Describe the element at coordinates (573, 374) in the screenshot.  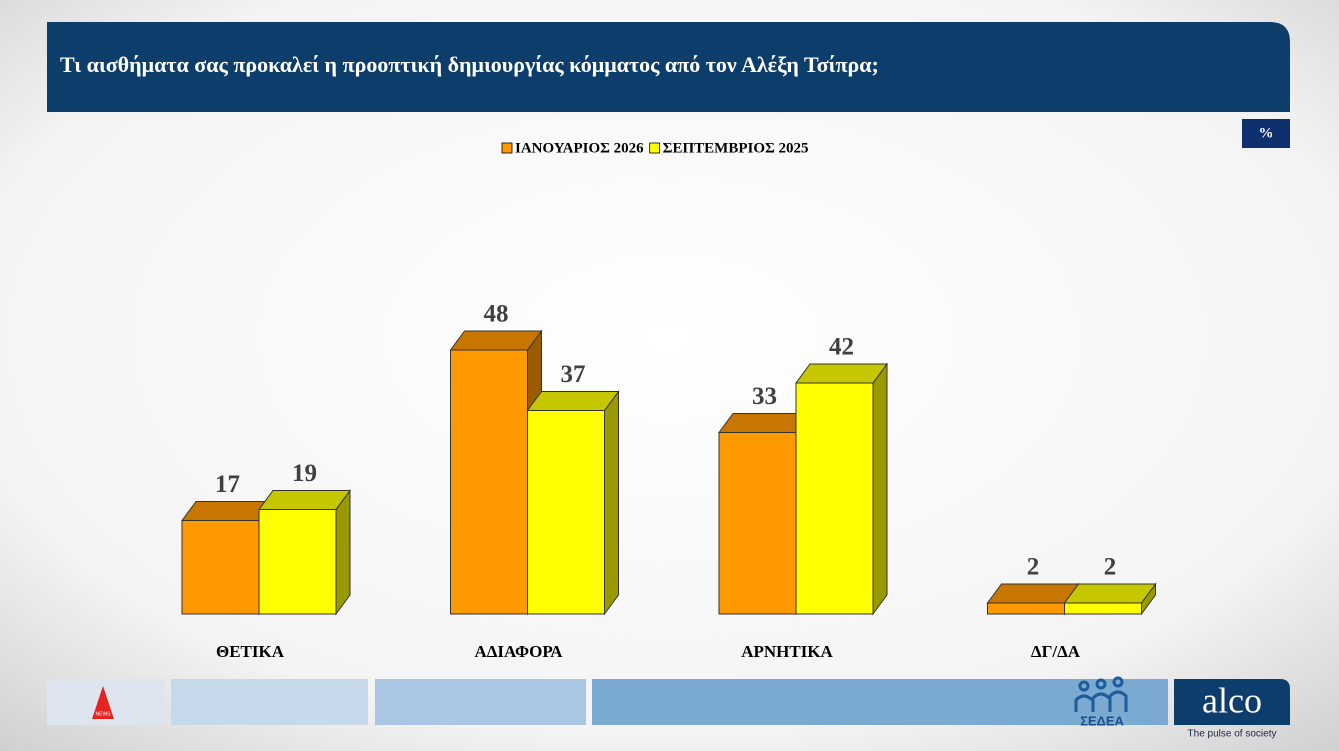
I see `value-label: 37` at that location.